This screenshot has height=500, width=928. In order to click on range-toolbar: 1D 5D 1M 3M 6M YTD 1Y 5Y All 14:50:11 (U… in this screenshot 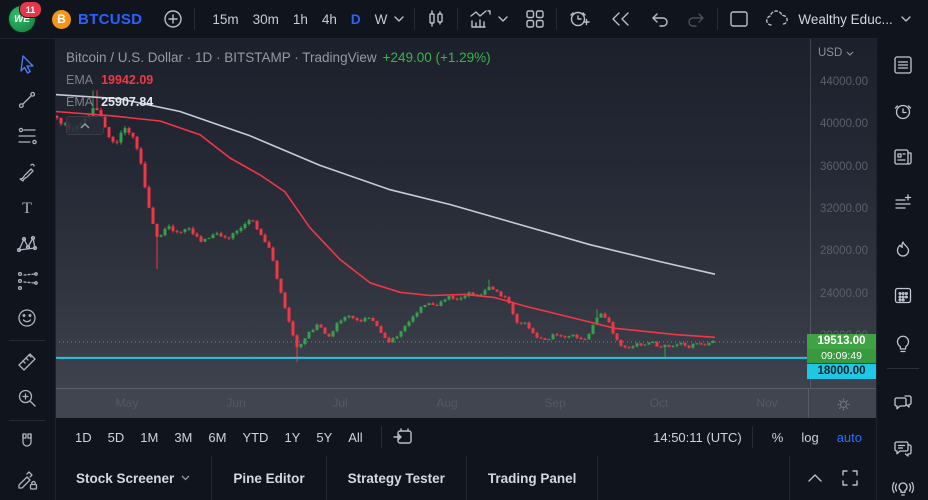, I will do `click(465, 437)`.